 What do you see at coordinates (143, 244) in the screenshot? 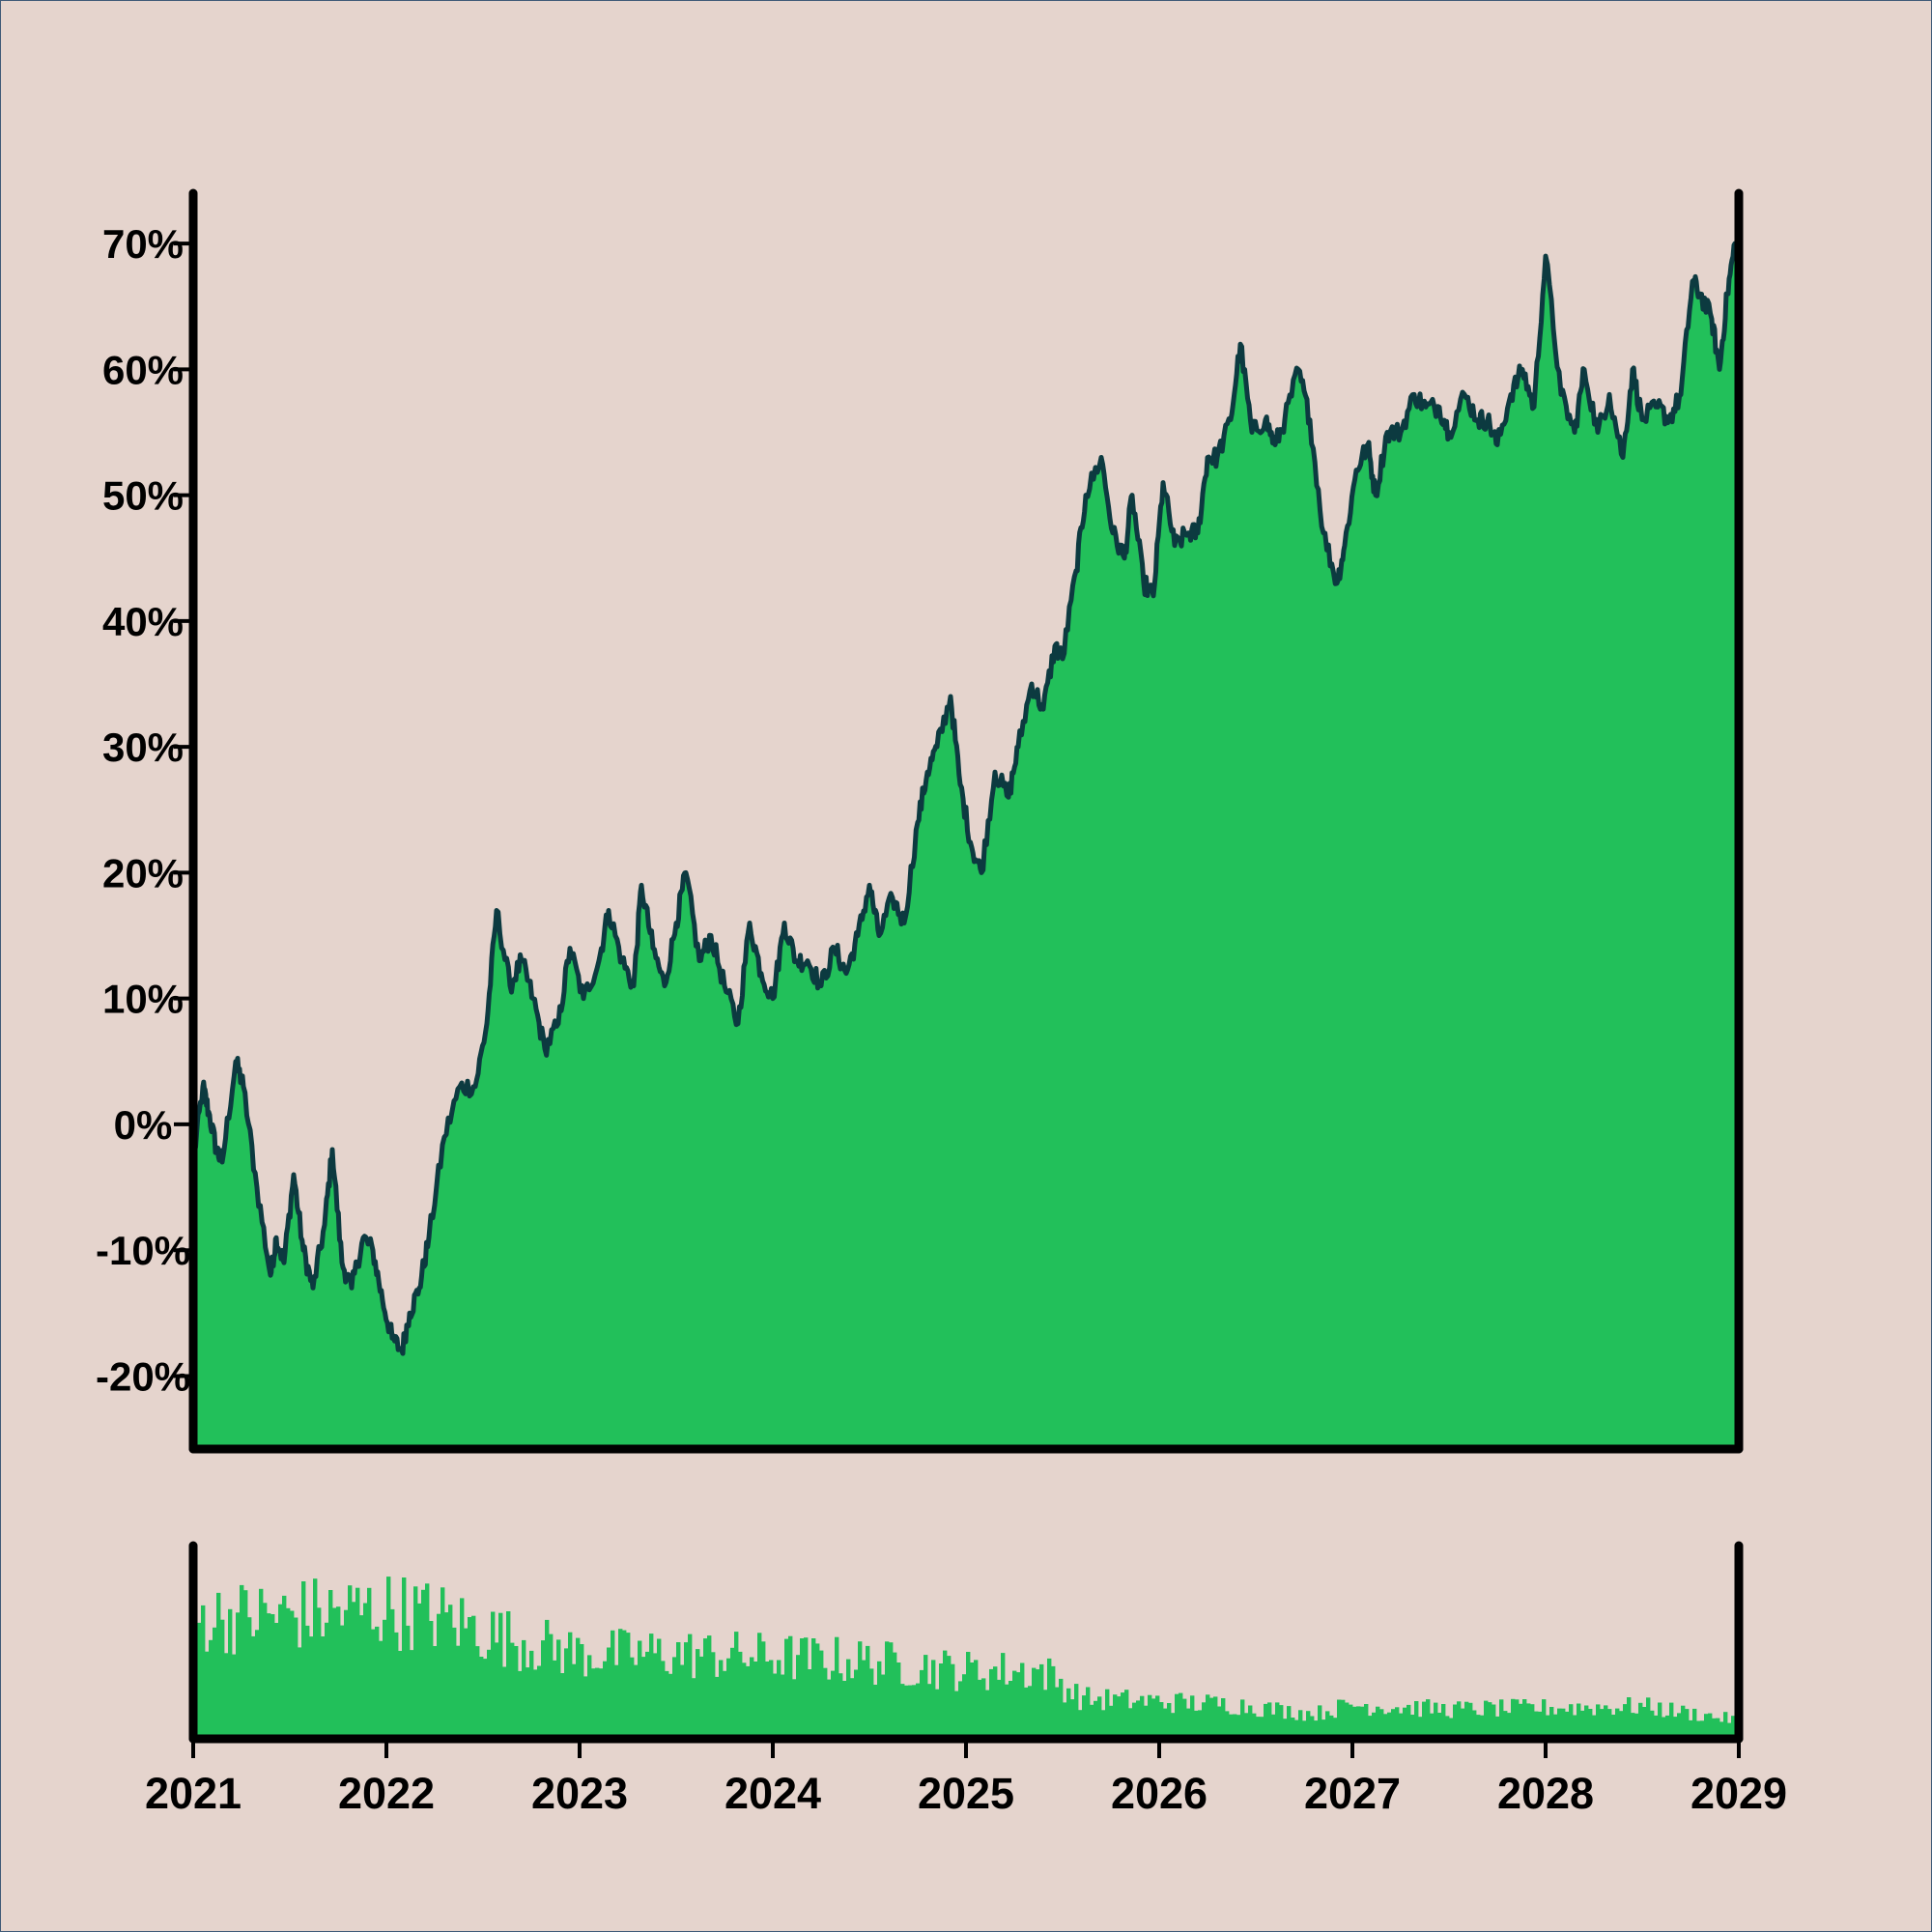
I see `y-tick-label: 70%` at bounding box center [143, 244].